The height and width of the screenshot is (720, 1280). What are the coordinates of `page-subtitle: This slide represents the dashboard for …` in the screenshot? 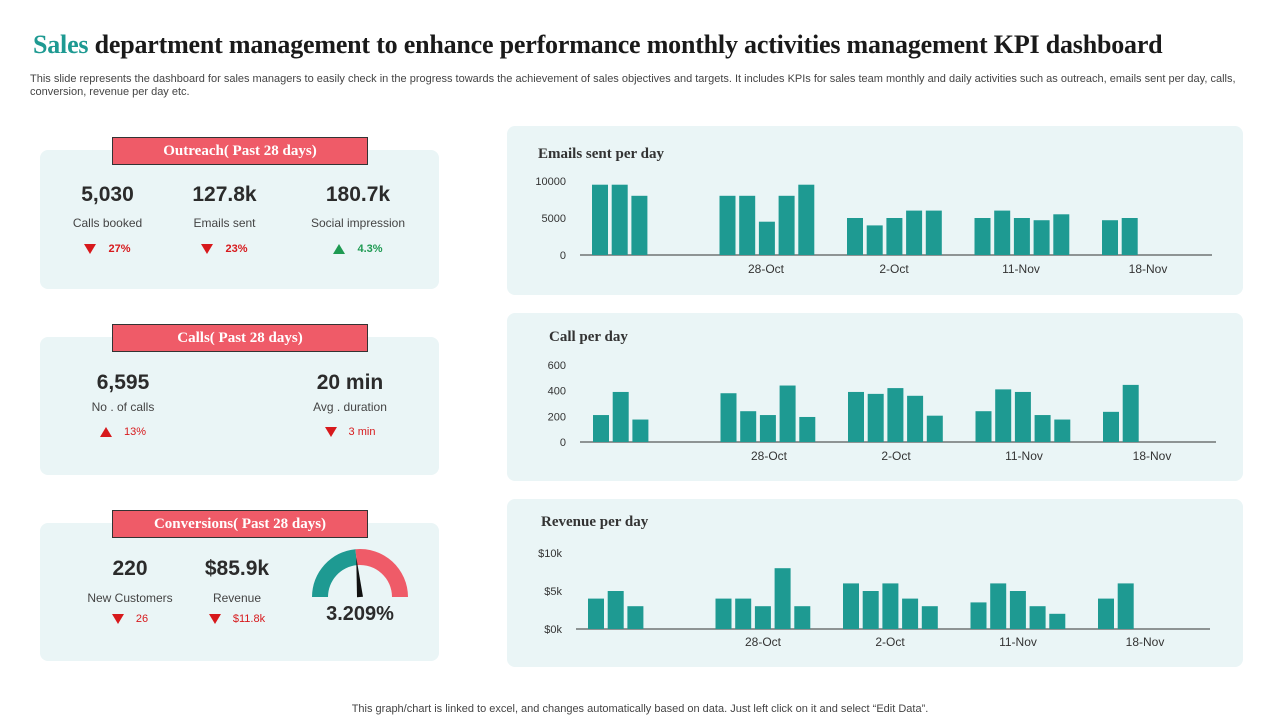 It's located at (633, 85).